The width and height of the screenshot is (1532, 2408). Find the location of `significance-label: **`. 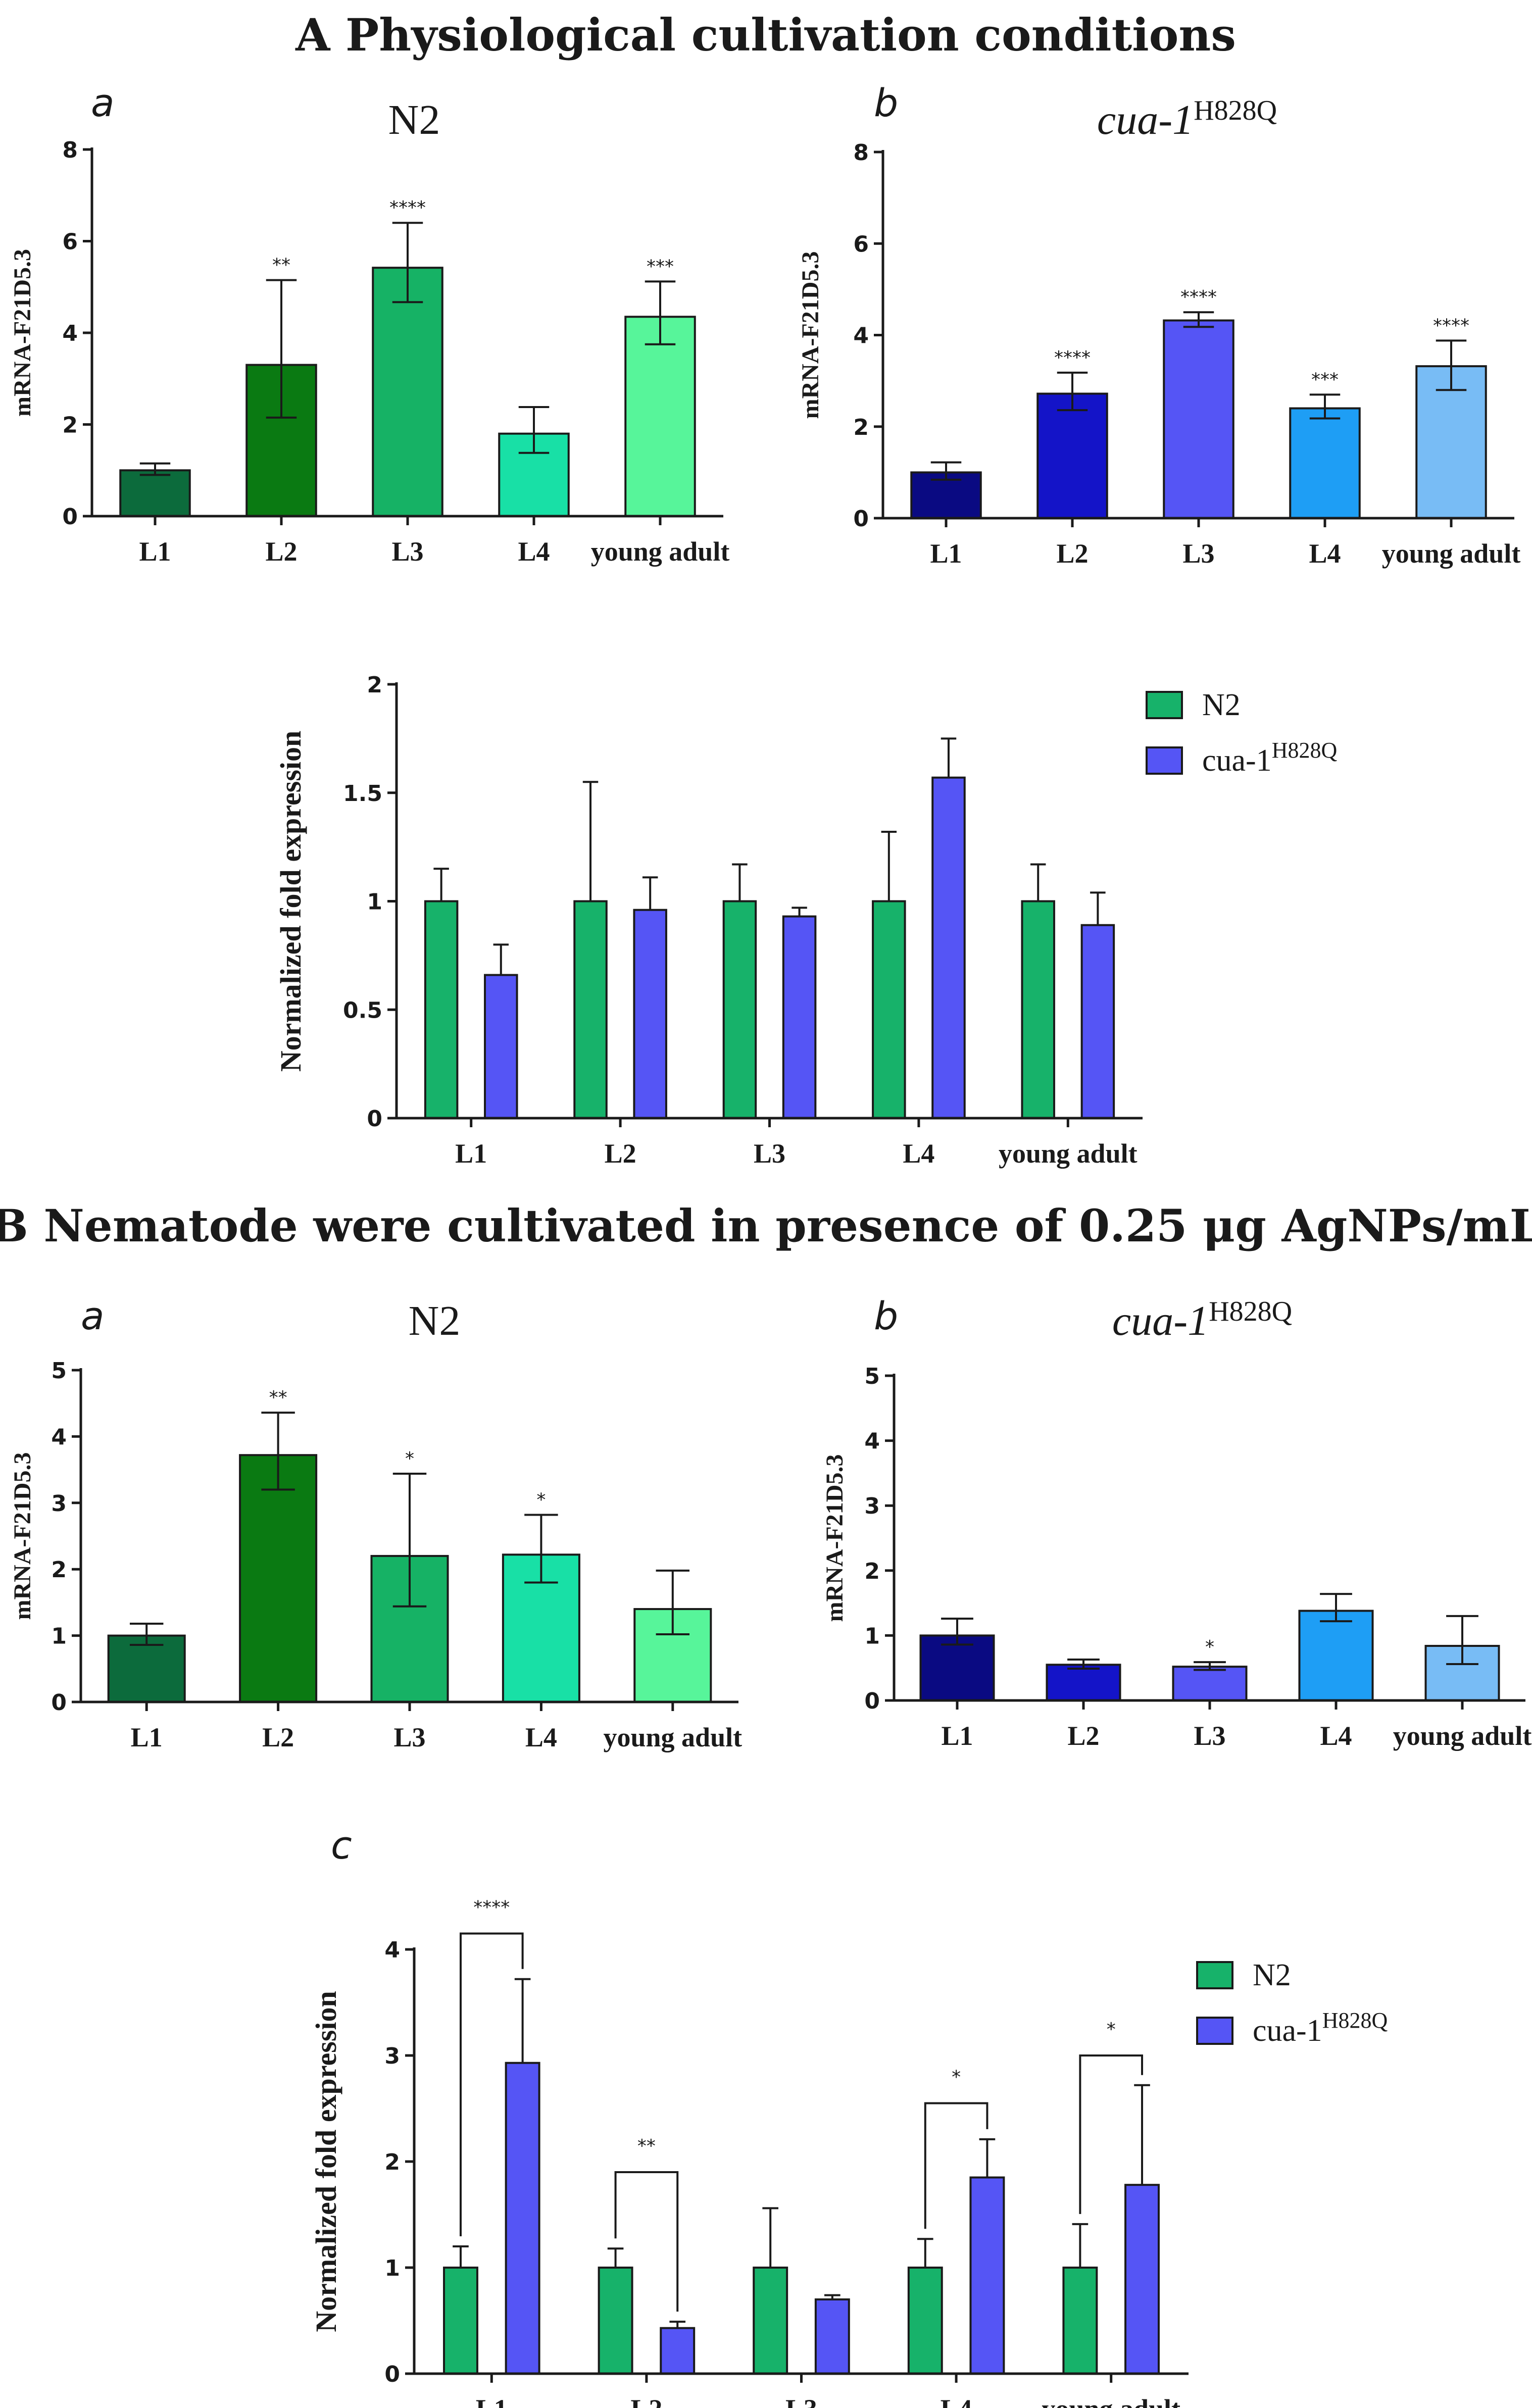

significance-label: ** is located at coordinates (281, 265).